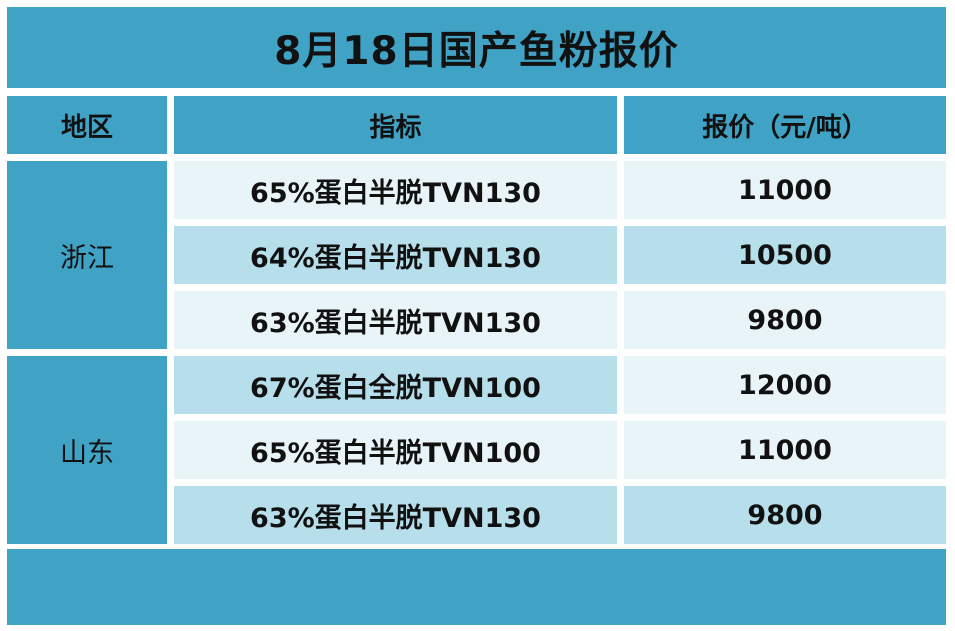  What do you see at coordinates (395, 450) in the screenshot?
I see `table-row-indicator: 65%蛋白半脱TVN100` at bounding box center [395, 450].